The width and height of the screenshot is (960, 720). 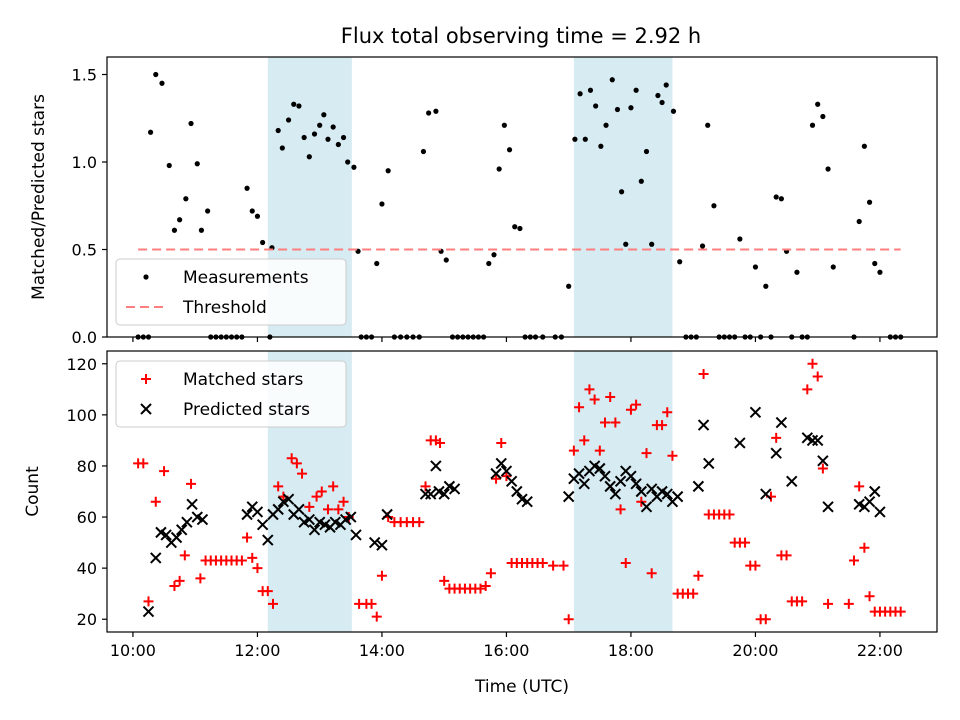 I want to click on legend-label: Predicted stars, so click(x=246, y=410).